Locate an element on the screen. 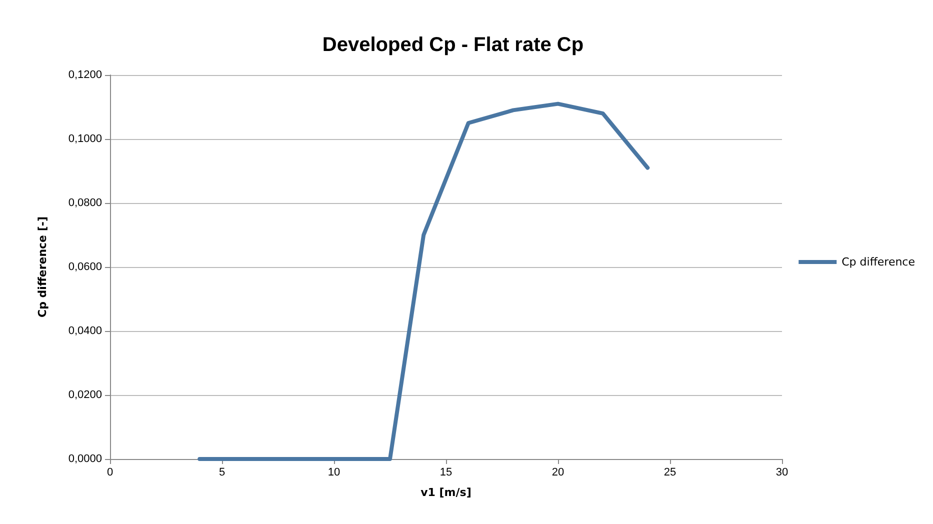  y-tick-label: 0,0800 is located at coordinates (85, 203).